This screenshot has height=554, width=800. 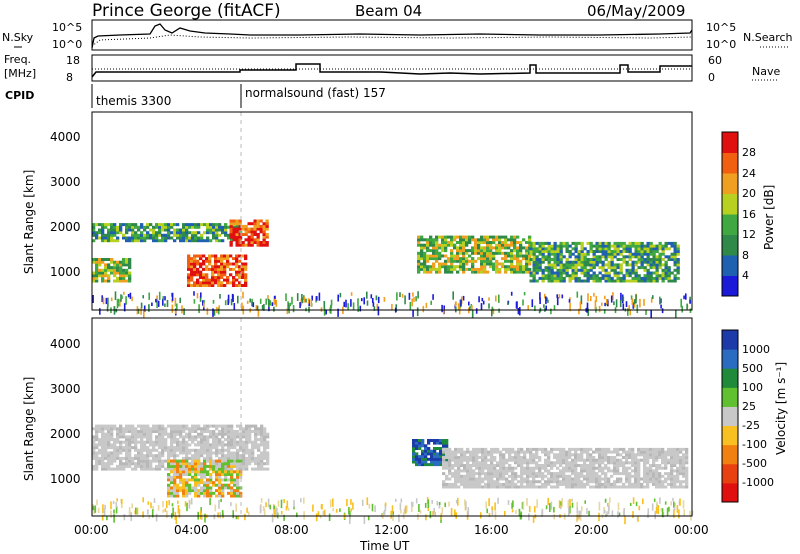 What do you see at coordinates (642, 479) in the screenshot?
I see `velocity-cell-1980` at bounding box center [642, 479].